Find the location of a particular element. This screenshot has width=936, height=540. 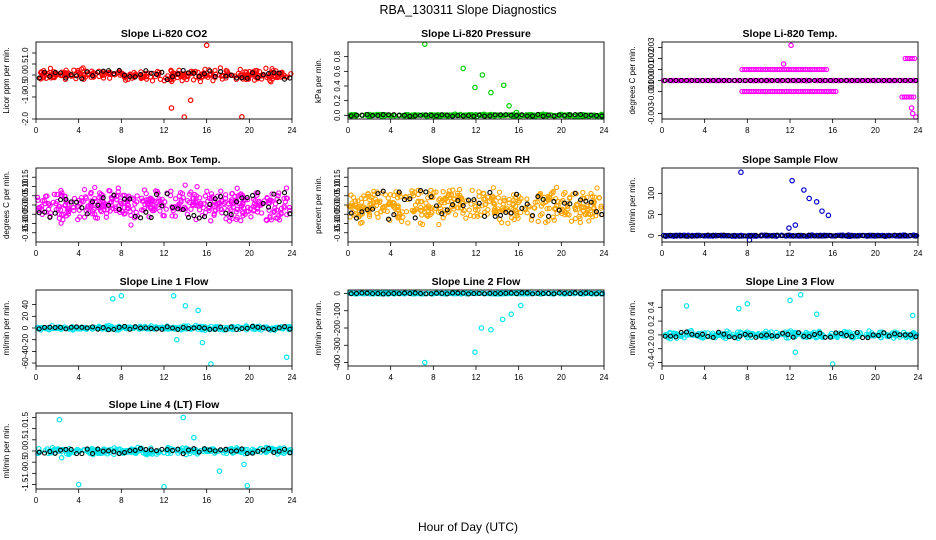

panel-title: Slope Line 1 Flow is located at coordinates (165, 282).